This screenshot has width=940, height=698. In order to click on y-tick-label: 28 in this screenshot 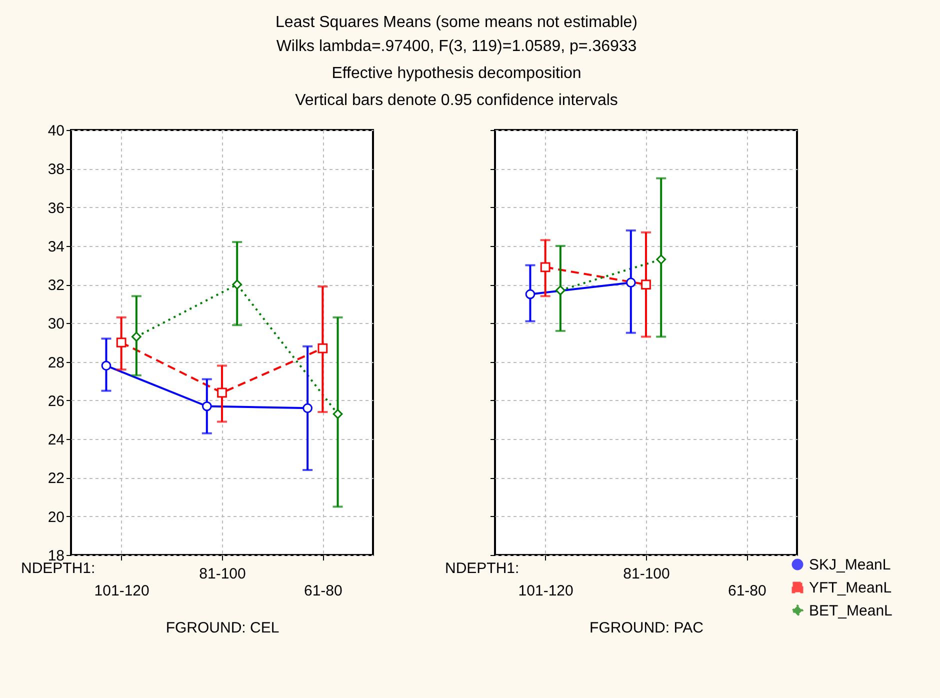, I will do `click(56, 363)`.